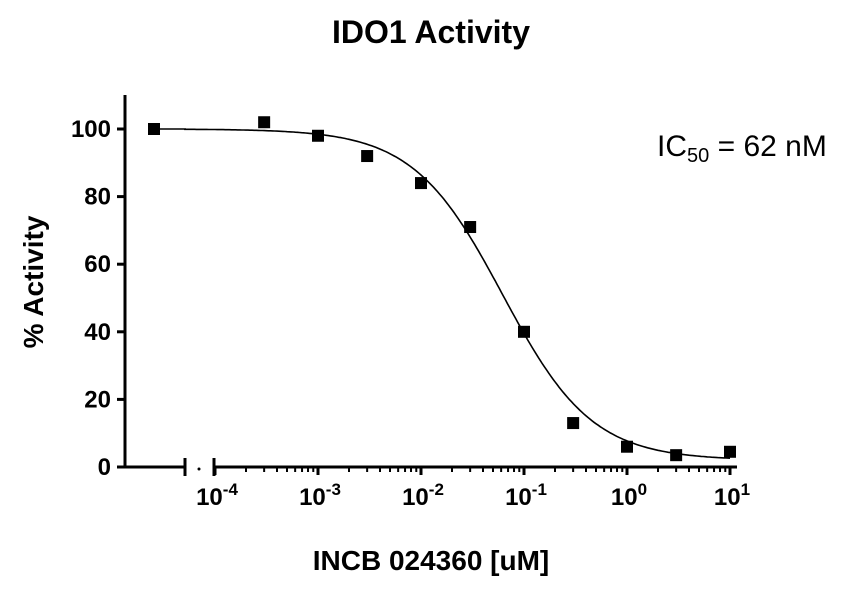 This screenshot has width=862, height=590. Describe the element at coordinates (91, 129) in the screenshot. I see `y-tick-label: 100` at that location.